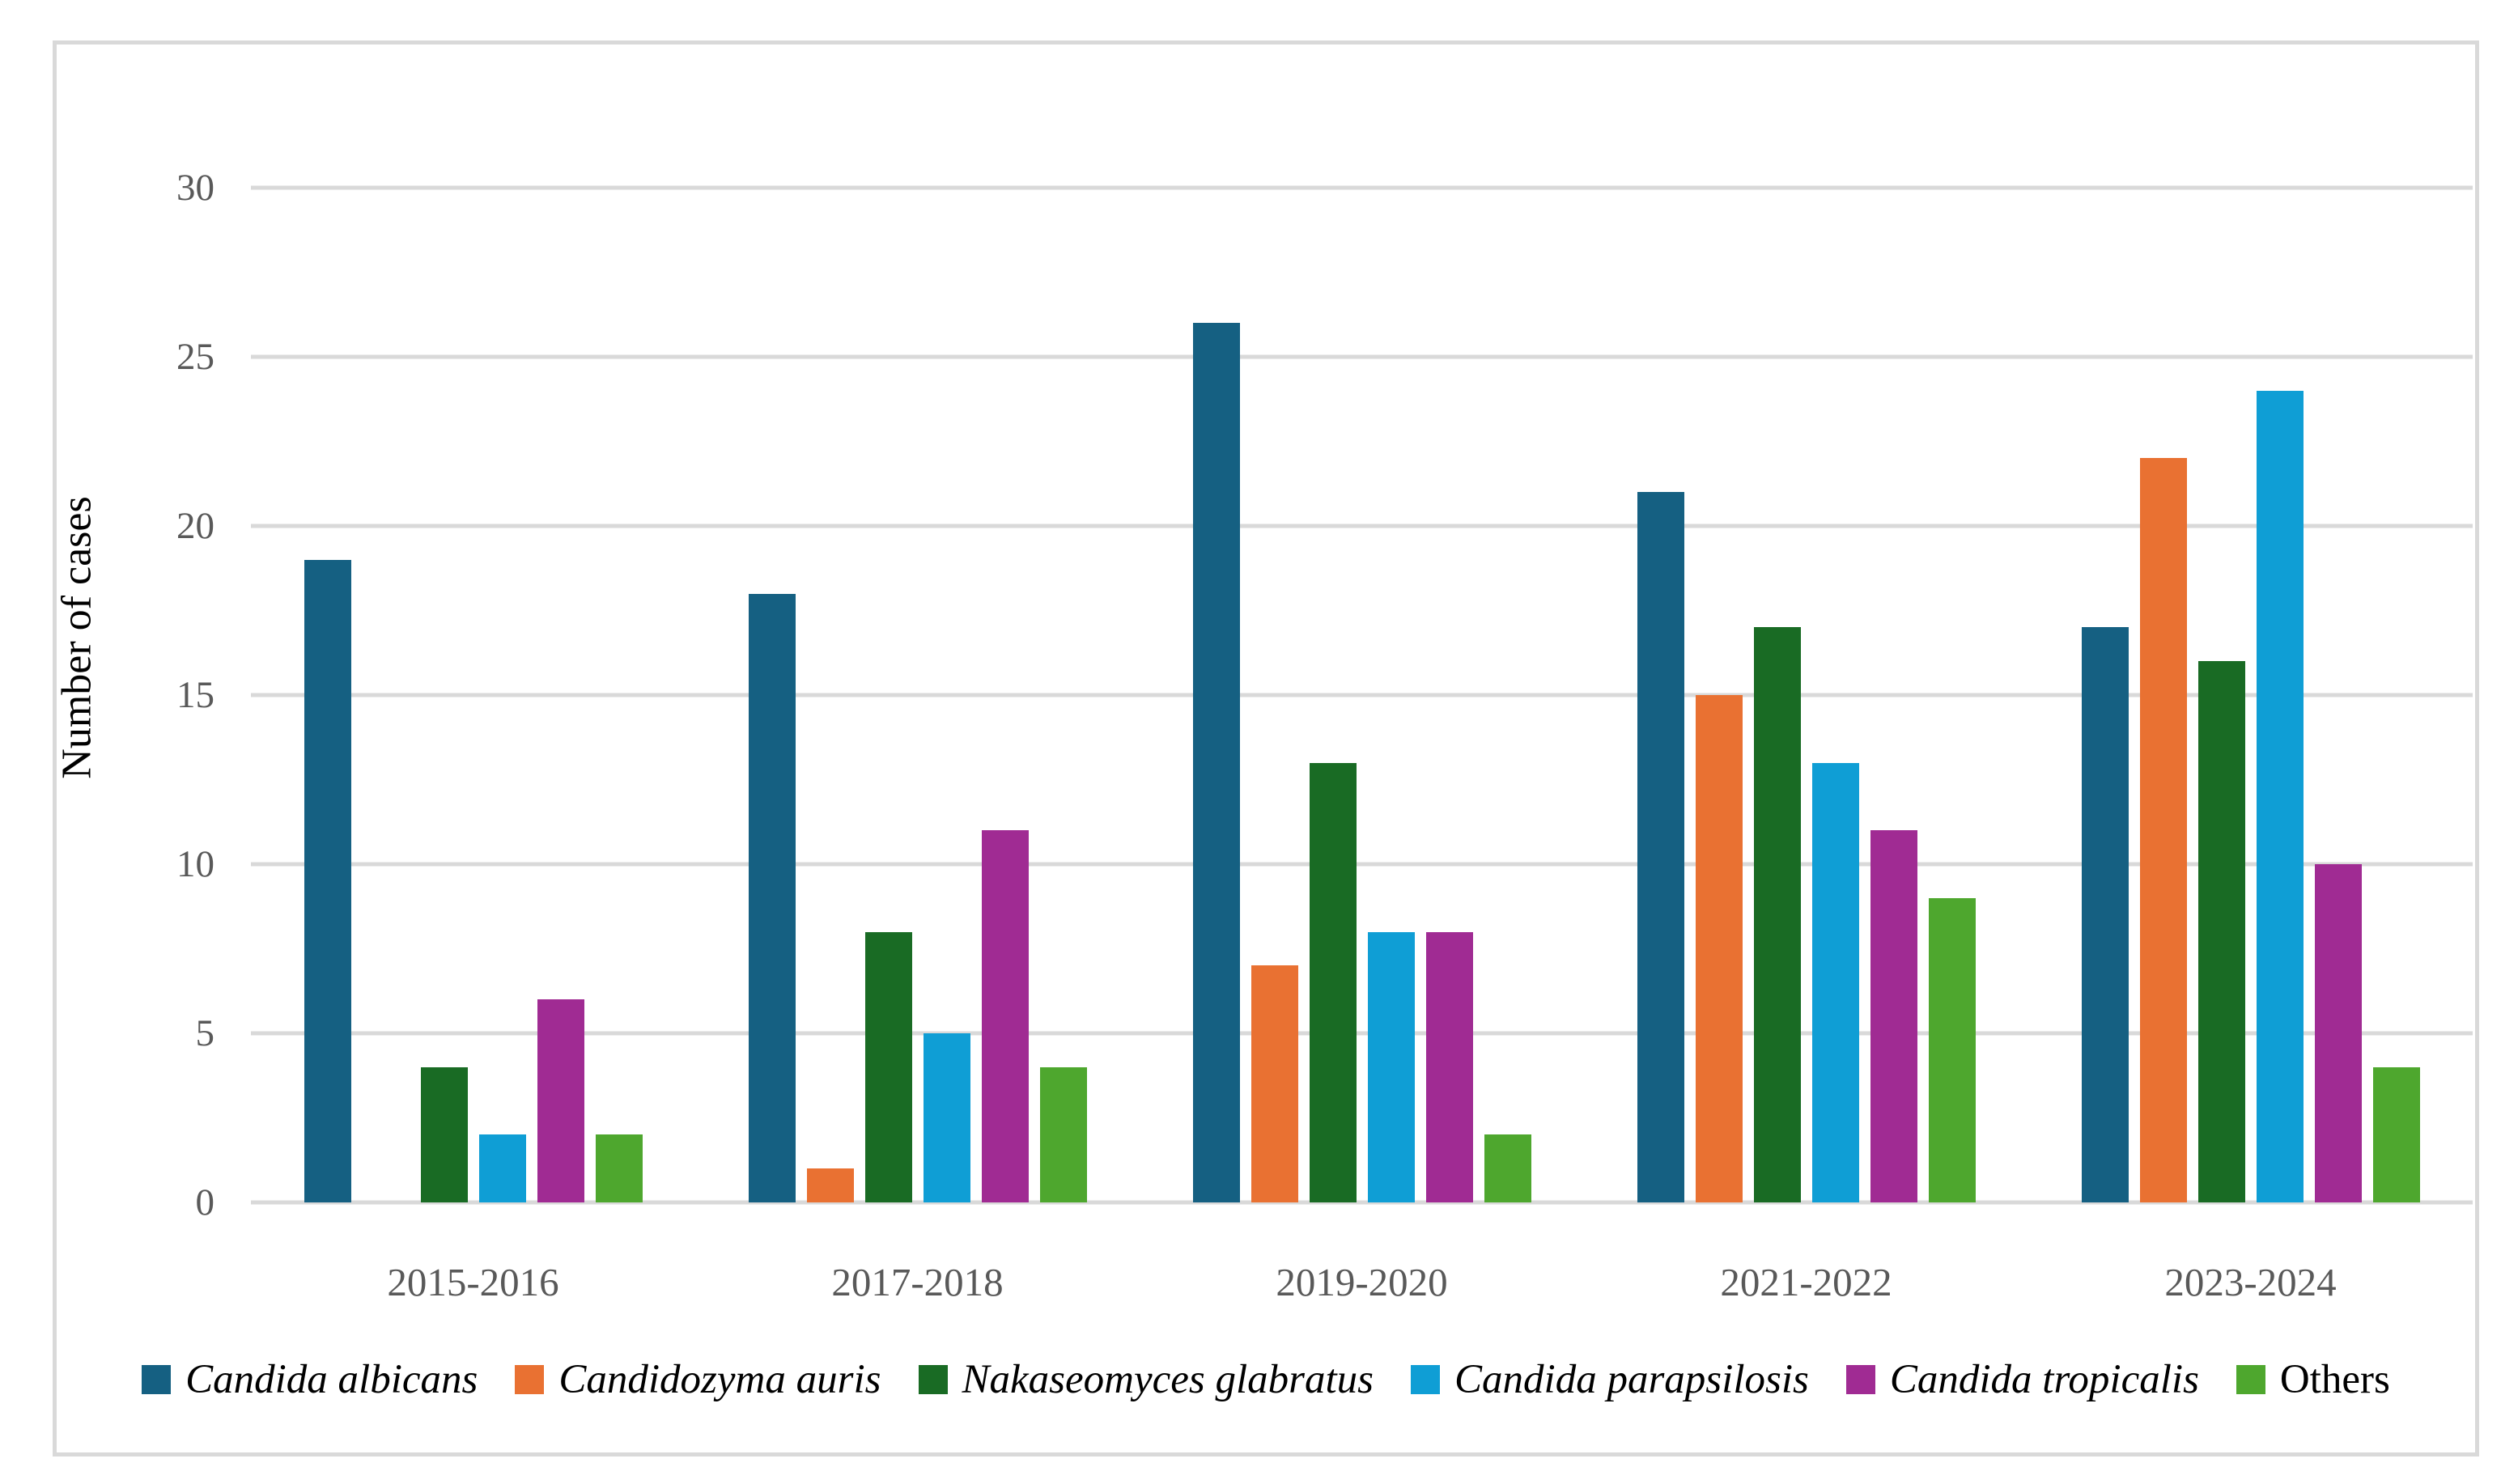  Describe the element at coordinates (473, 1282) in the screenshot. I see `category-label: 2015-2016` at that location.